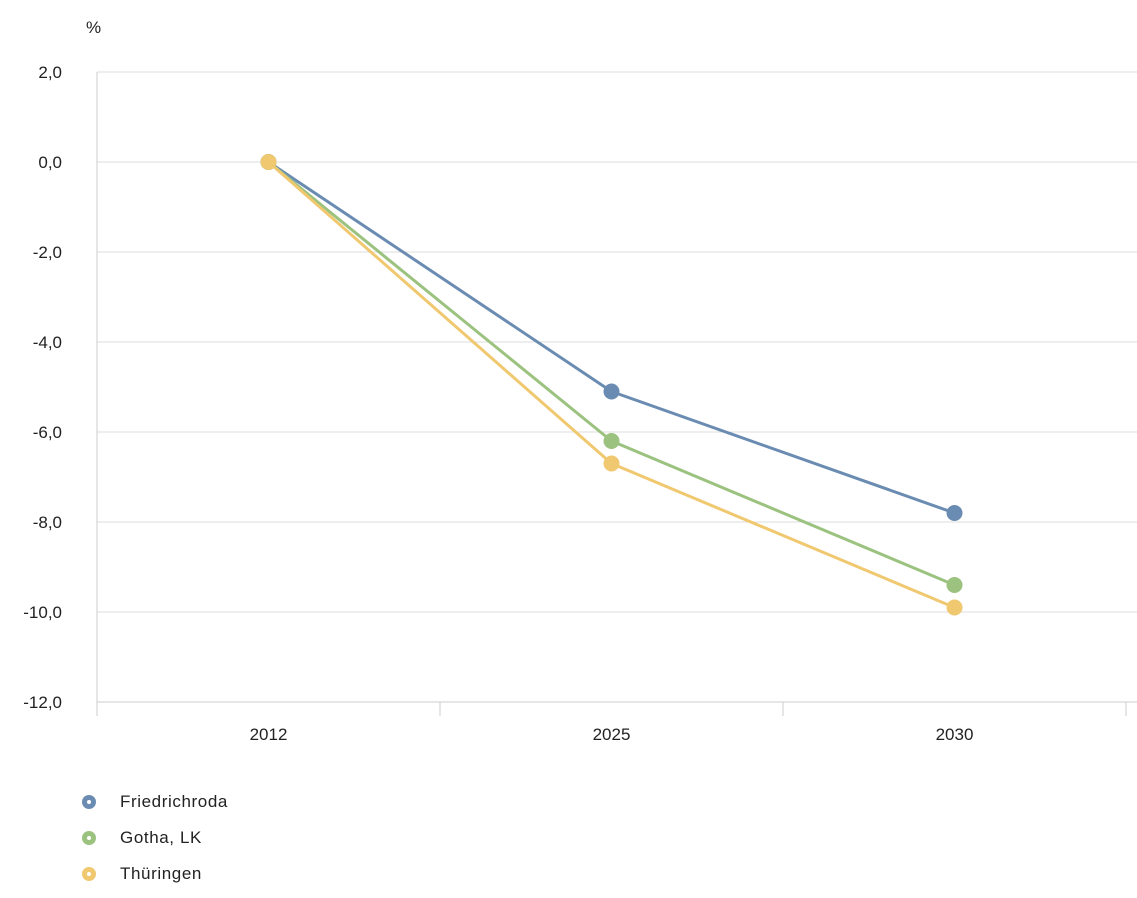 The height and width of the screenshot is (898, 1137). What do you see at coordinates (47, 432) in the screenshot?
I see `y-tick-label: -6,0` at bounding box center [47, 432].